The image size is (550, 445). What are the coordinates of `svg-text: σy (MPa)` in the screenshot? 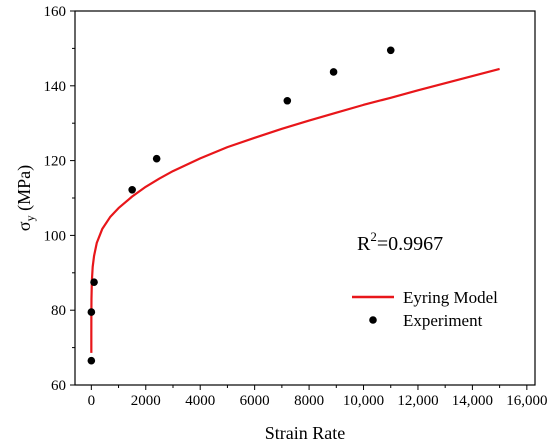 It's located at (25, 198).